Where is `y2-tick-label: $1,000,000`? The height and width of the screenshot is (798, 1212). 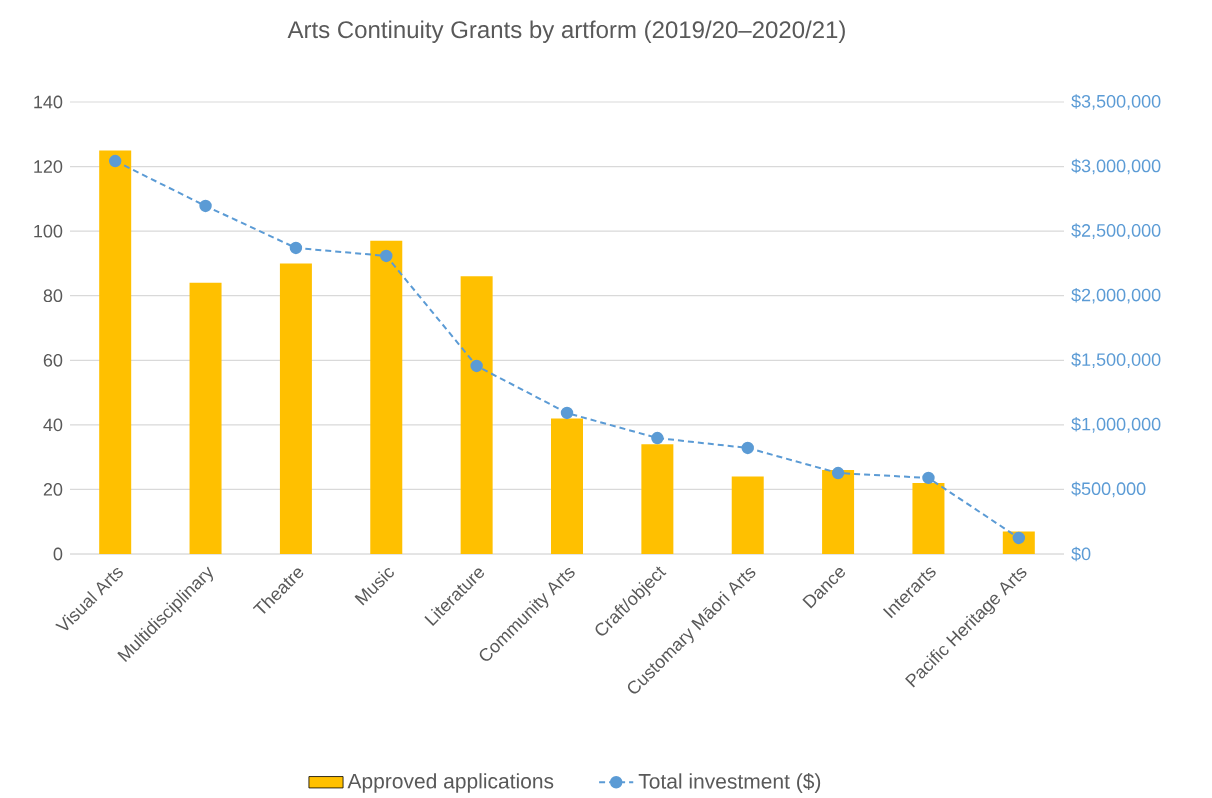 y2-tick-label: $1,000,000 is located at coordinates (1116, 425).